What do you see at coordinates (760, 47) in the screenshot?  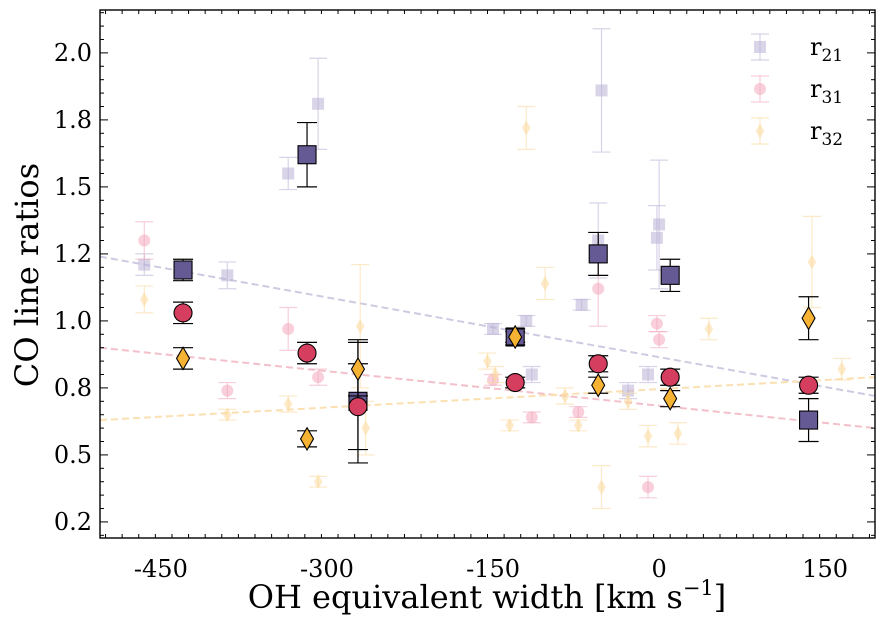 I see `legend-marker-r21` at bounding box center [760, 47].